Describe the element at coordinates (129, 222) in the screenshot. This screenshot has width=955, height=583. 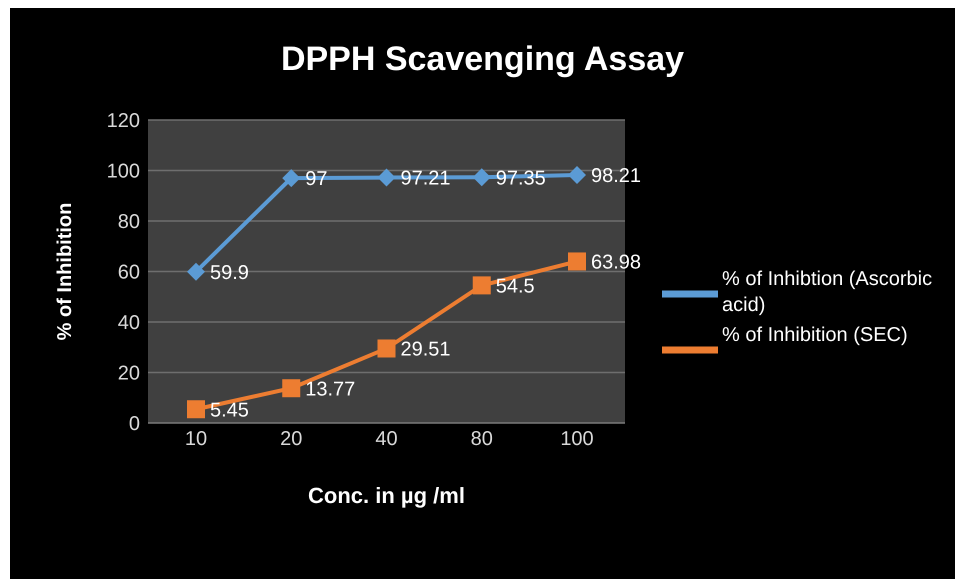
I see `y-tick-label: 80` at that location.